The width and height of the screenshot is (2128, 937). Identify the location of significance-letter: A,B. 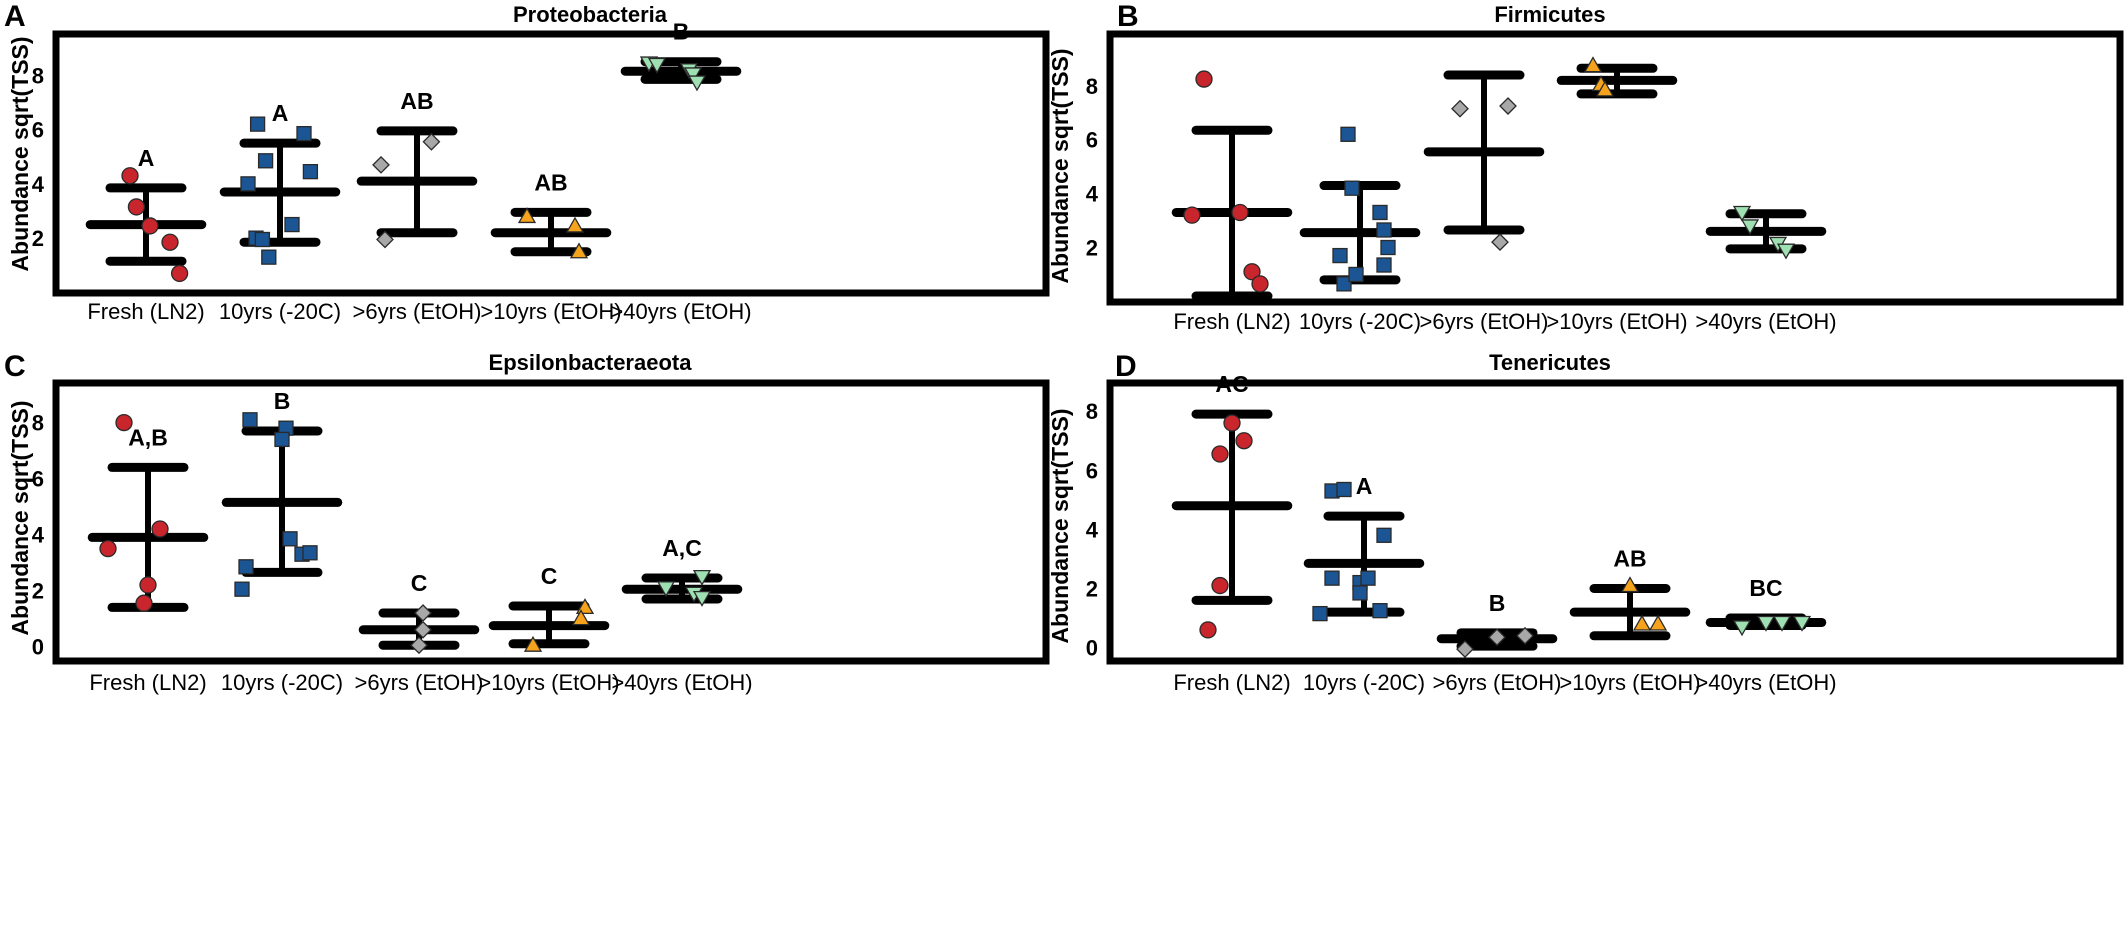
(148, 437).